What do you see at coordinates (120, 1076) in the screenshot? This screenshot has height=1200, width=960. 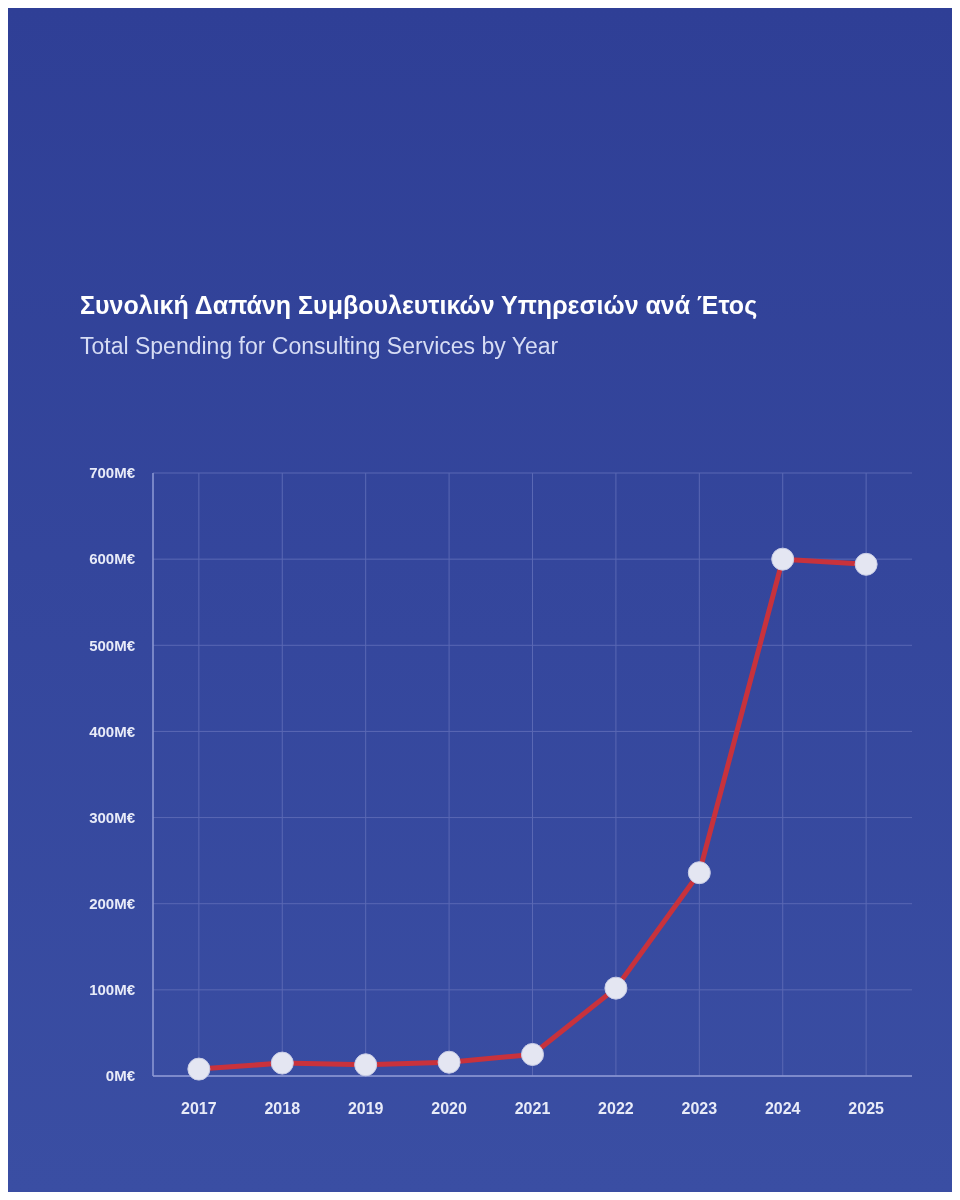 I see `y-tick-label: 0M€` at bounding box center [120, 1076].